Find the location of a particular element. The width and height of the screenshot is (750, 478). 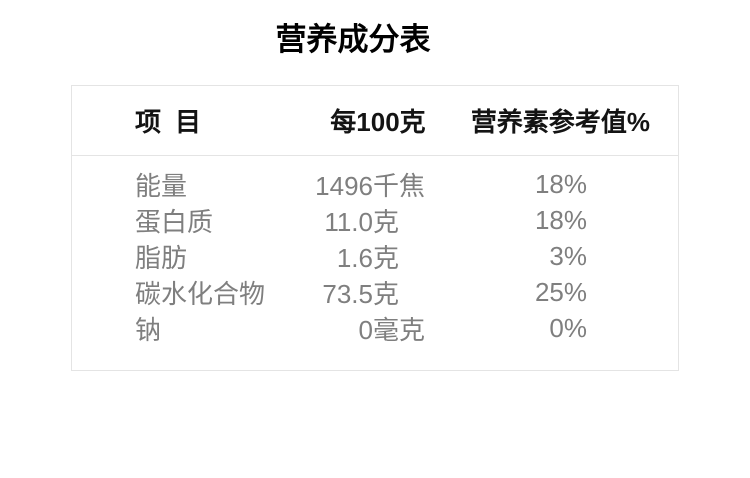

cell-amount: 11.0 克 is located at coordinates (367, 220).